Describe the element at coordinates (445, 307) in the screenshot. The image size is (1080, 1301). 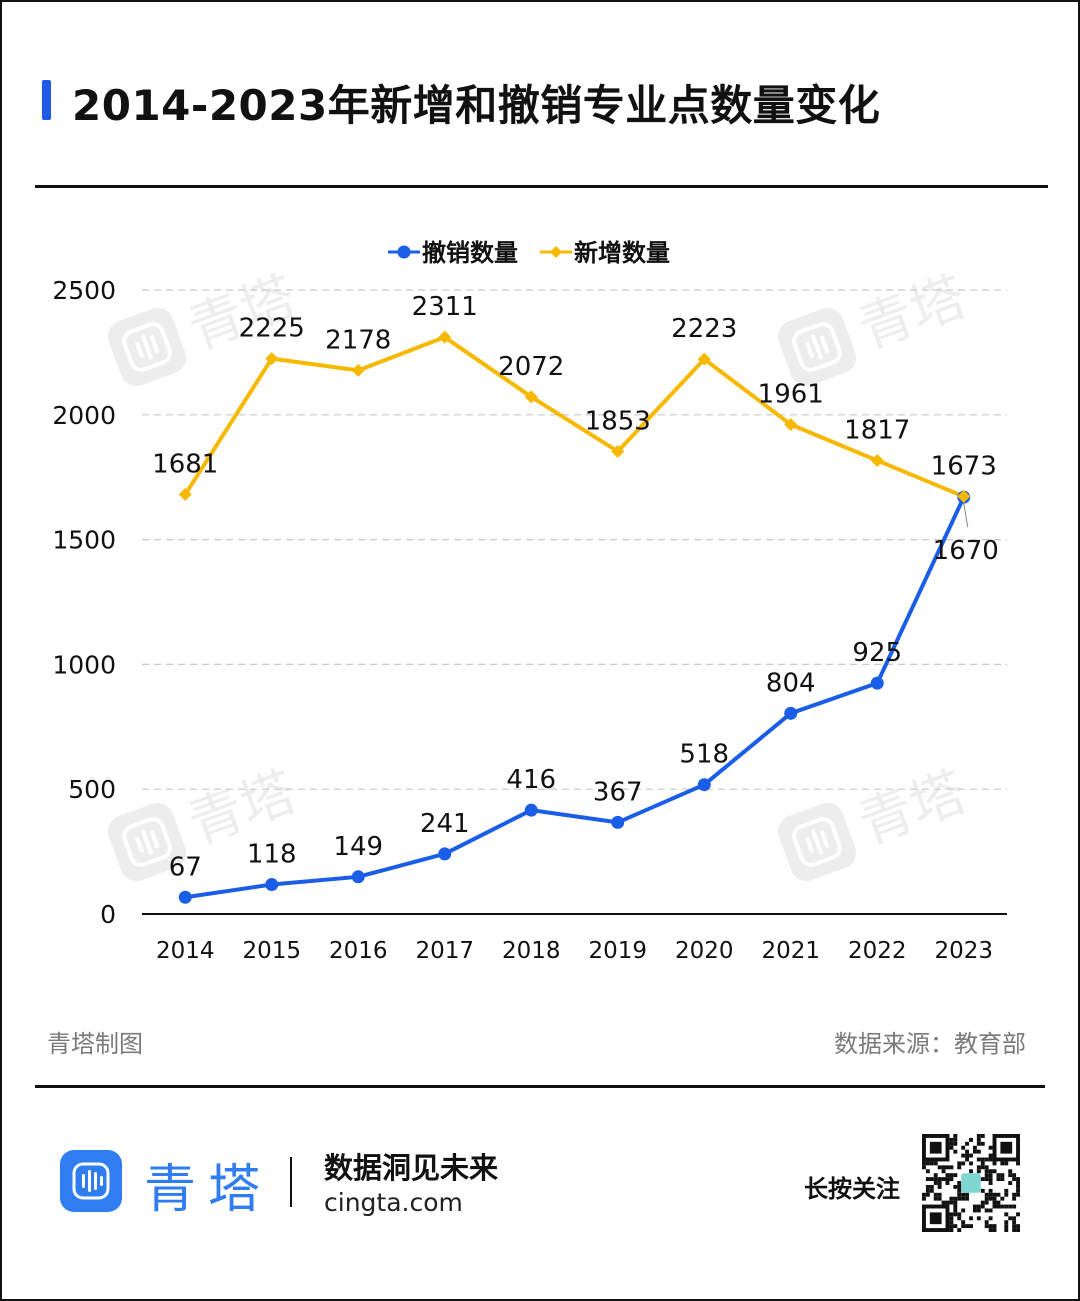
I see `data-label: 2311` at that location.